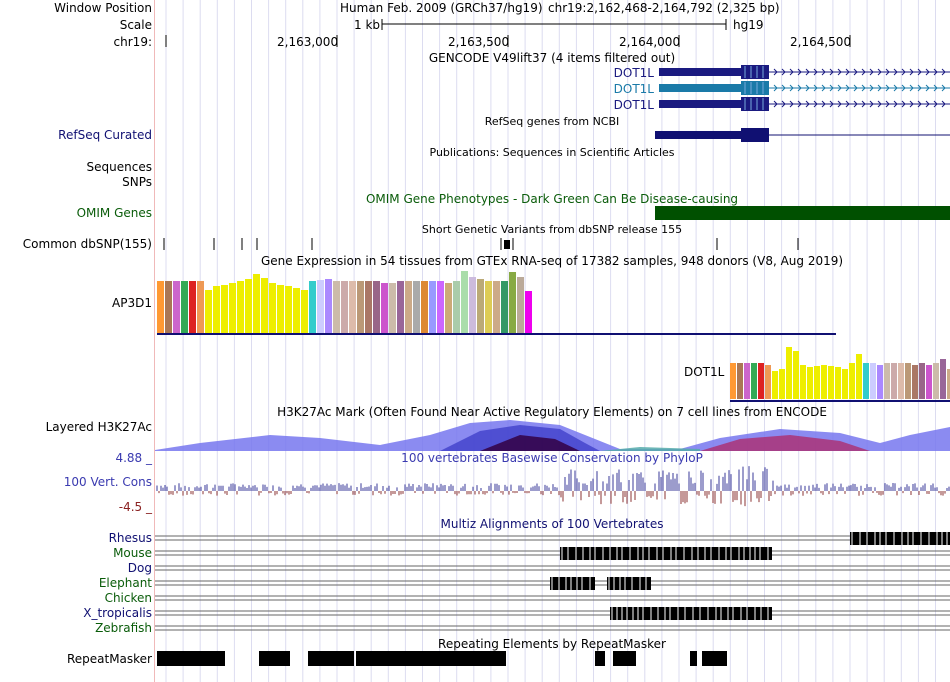 The width and height of the screenshot is (950, 682). I want to click on snps-label: SNPs, so click(137, 182).